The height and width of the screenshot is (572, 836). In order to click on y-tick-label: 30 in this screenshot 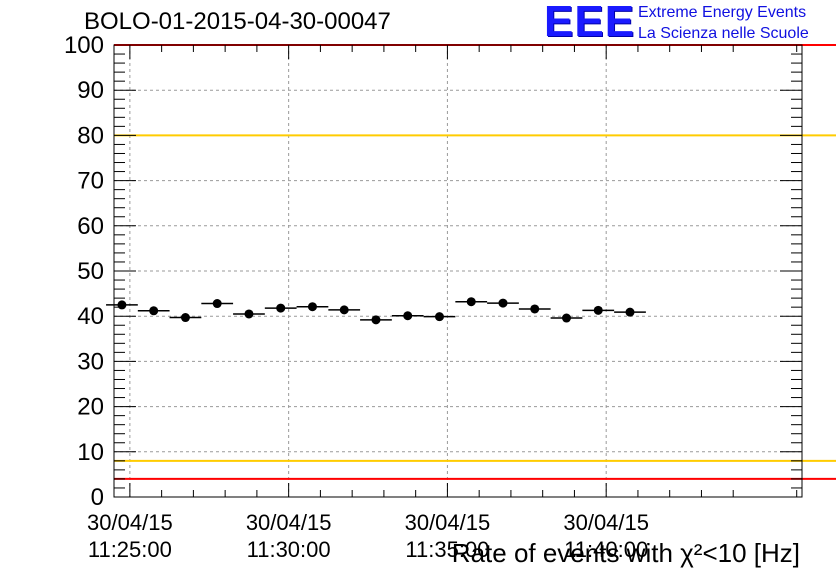, I will do `click(90, 361)`.